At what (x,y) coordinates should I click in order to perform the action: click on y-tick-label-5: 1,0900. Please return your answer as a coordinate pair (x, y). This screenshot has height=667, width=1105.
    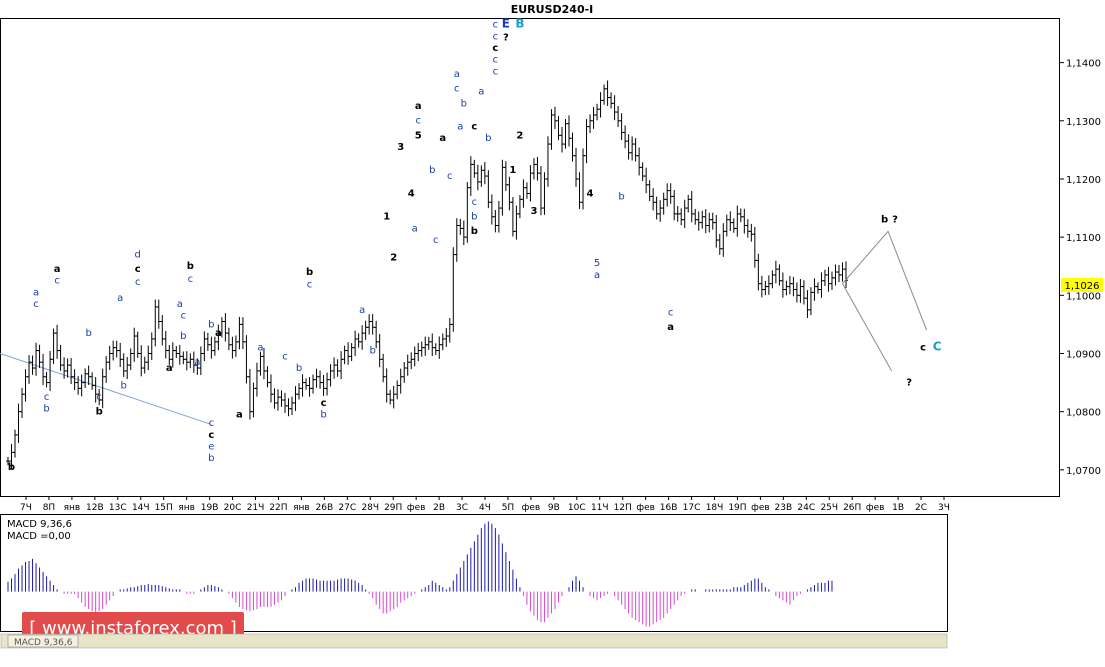
    Looking at the image, I should click on (1083, 354).